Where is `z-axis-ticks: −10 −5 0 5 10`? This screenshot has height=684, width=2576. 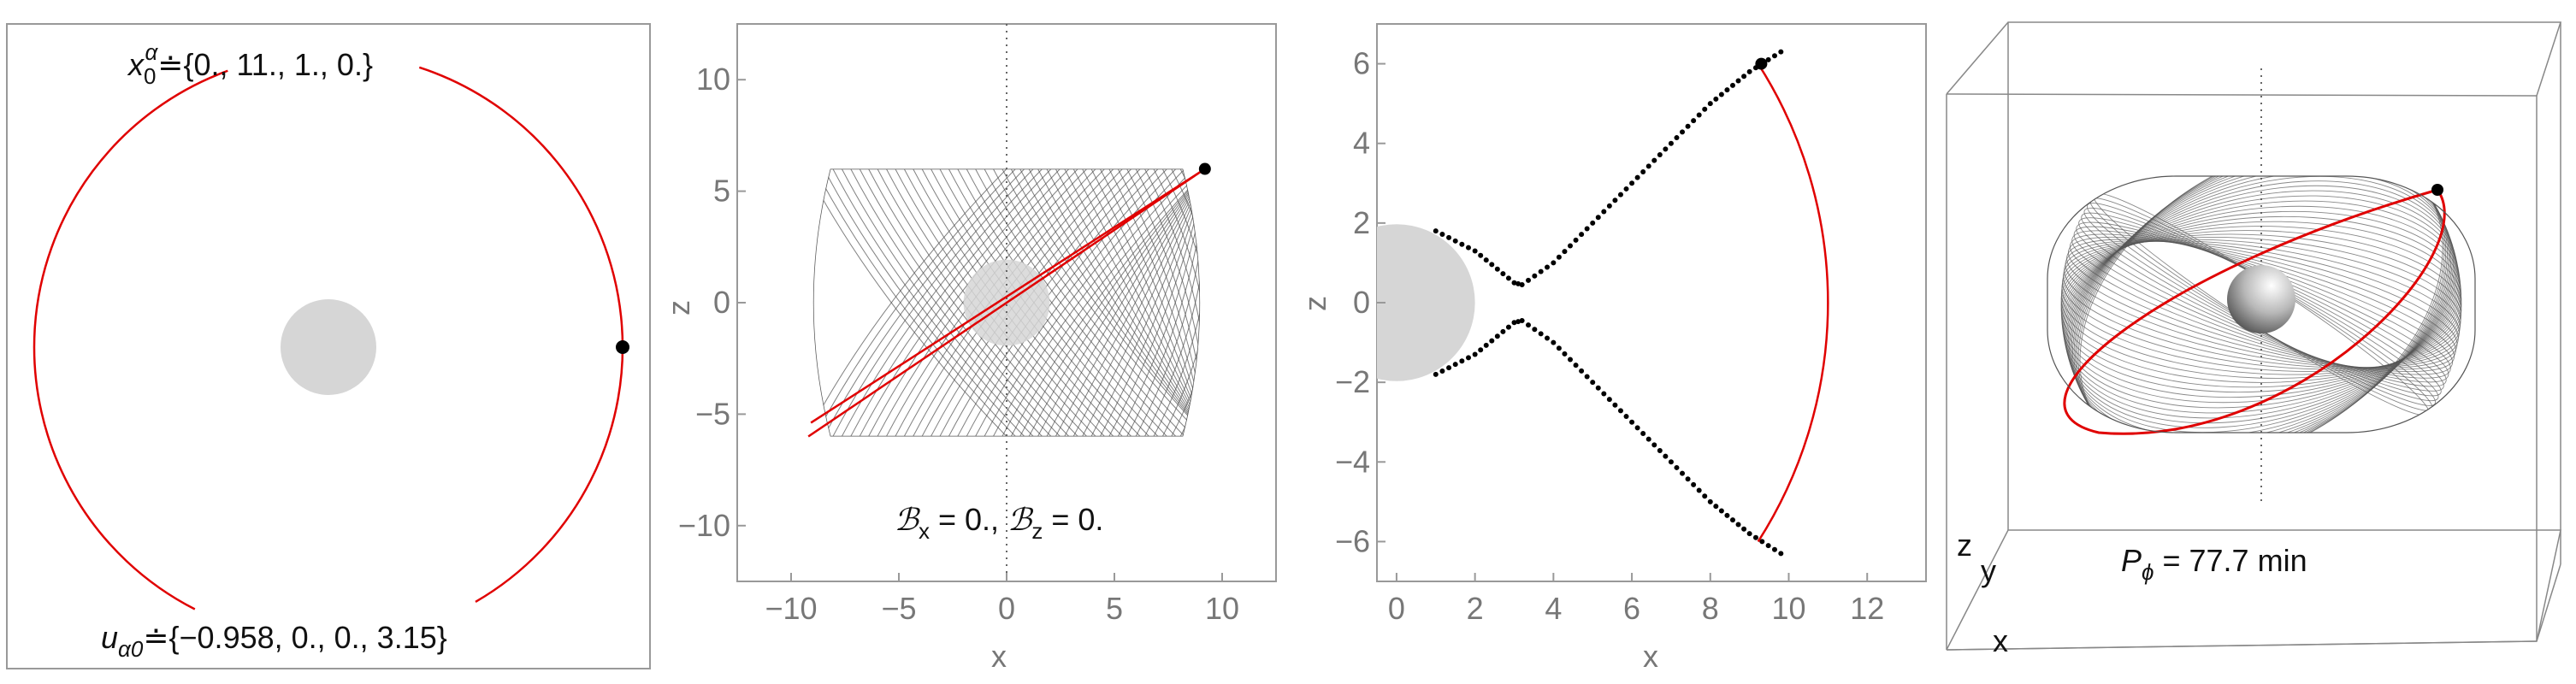 z-axis-ticks: −10 −5 0 5 10 is located at coordinates (712, 302).